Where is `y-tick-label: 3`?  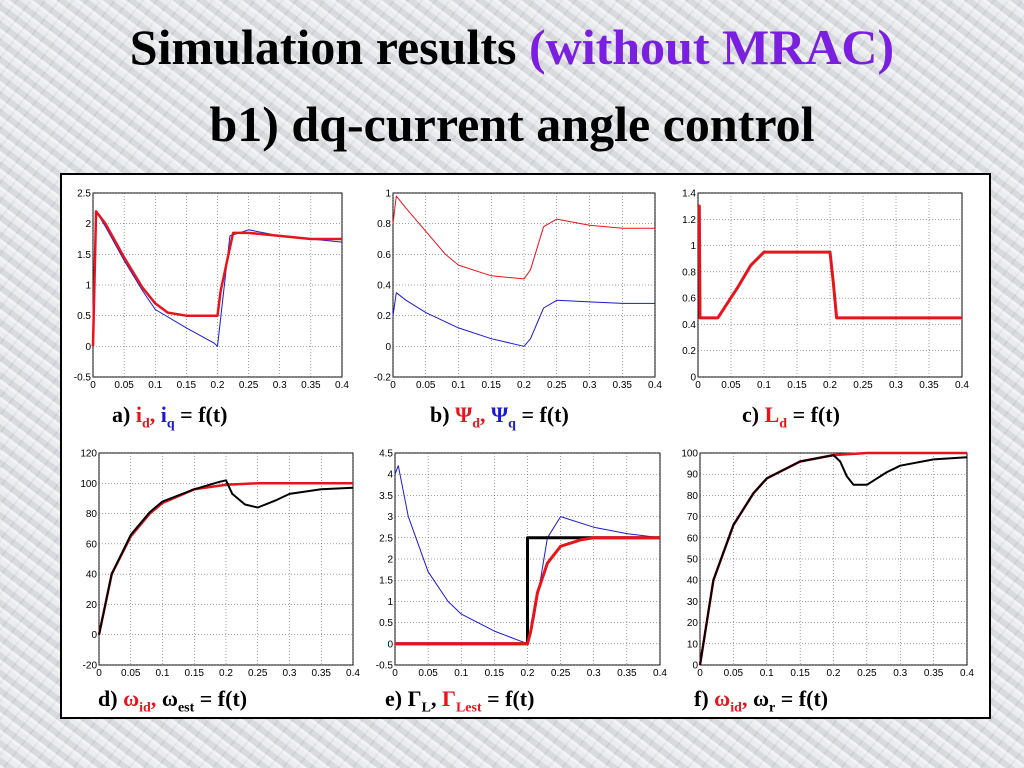 y-tick-label: 3 is located at coordinates (390, 517).